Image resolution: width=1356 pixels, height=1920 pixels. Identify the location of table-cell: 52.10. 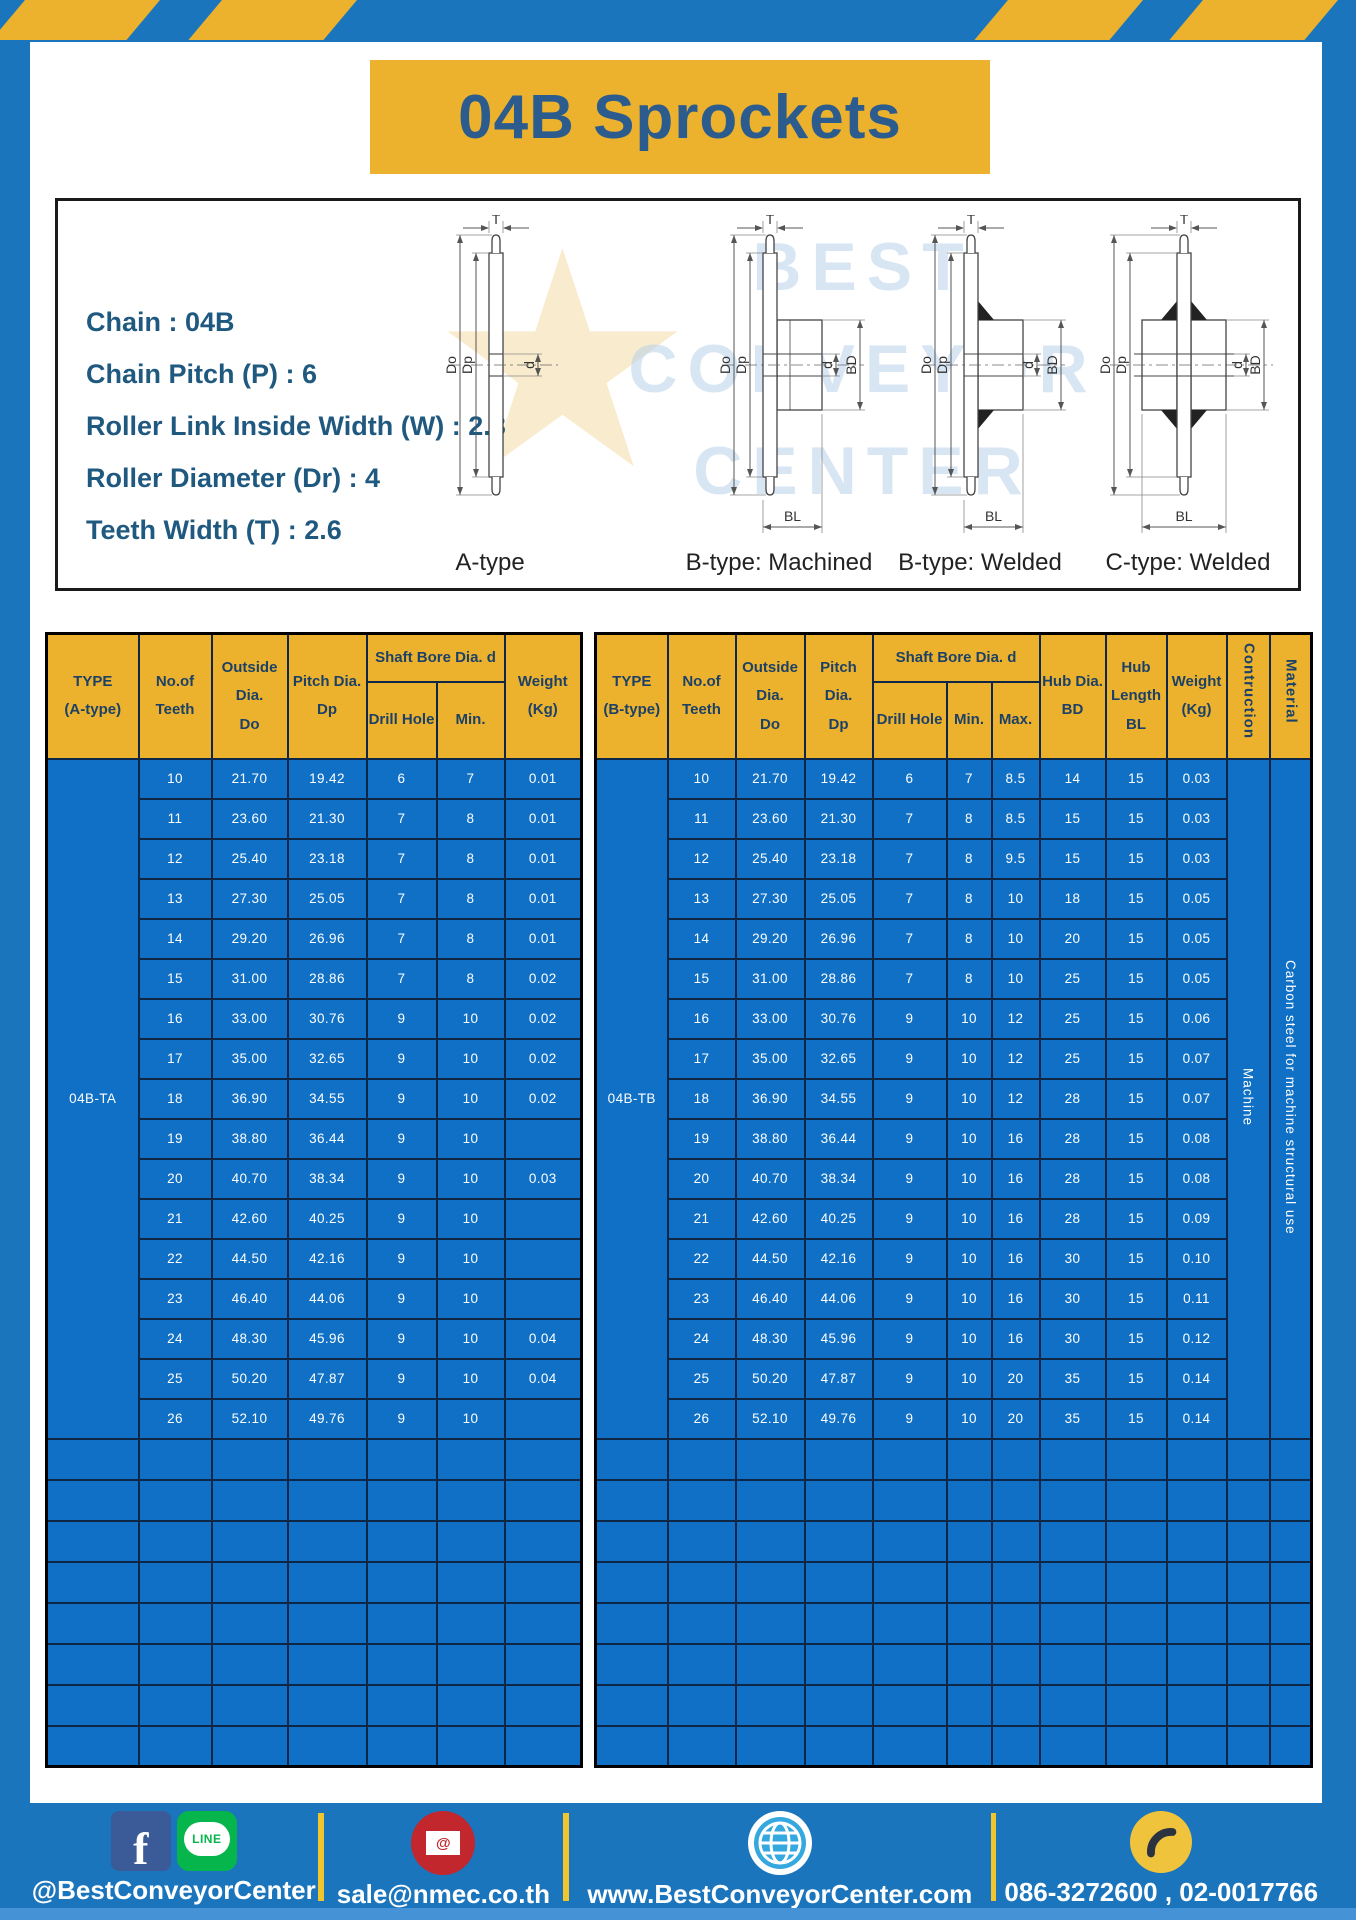
(249, 1418).